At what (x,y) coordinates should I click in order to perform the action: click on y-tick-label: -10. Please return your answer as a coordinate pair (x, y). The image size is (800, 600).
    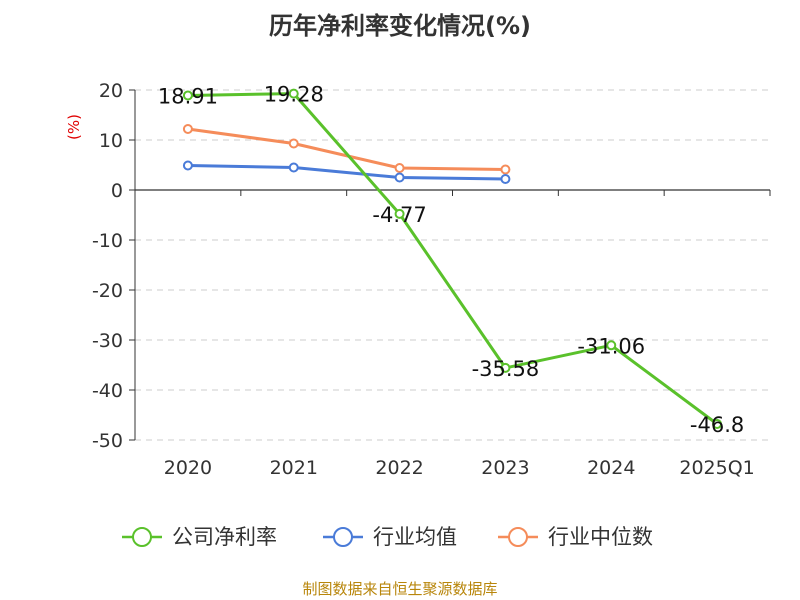
    Looking at the image, I should click on (107, 241).